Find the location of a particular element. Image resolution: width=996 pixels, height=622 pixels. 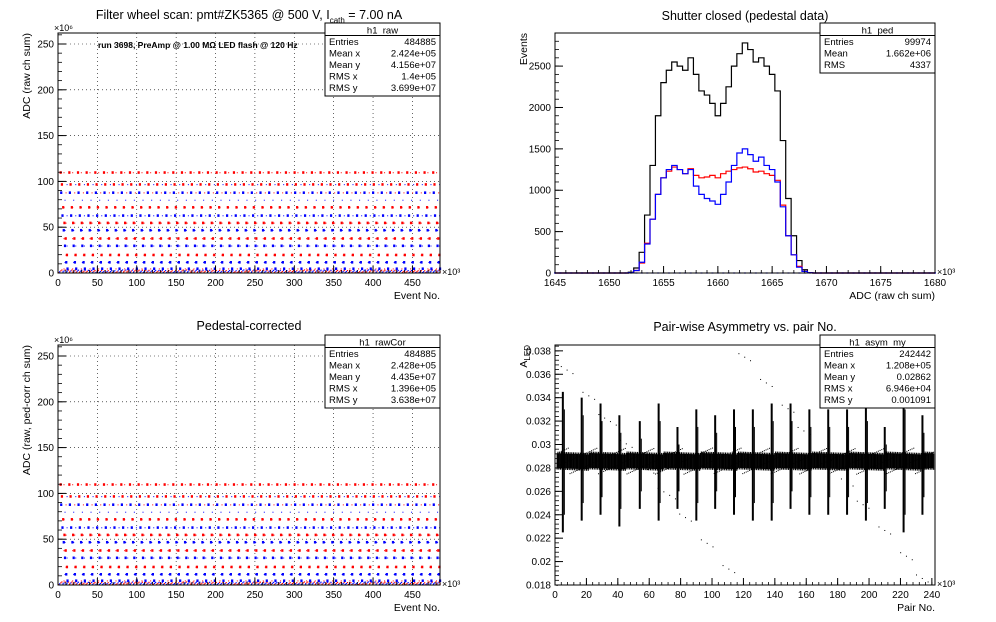

data-layer is located at coordinates (745, 469).